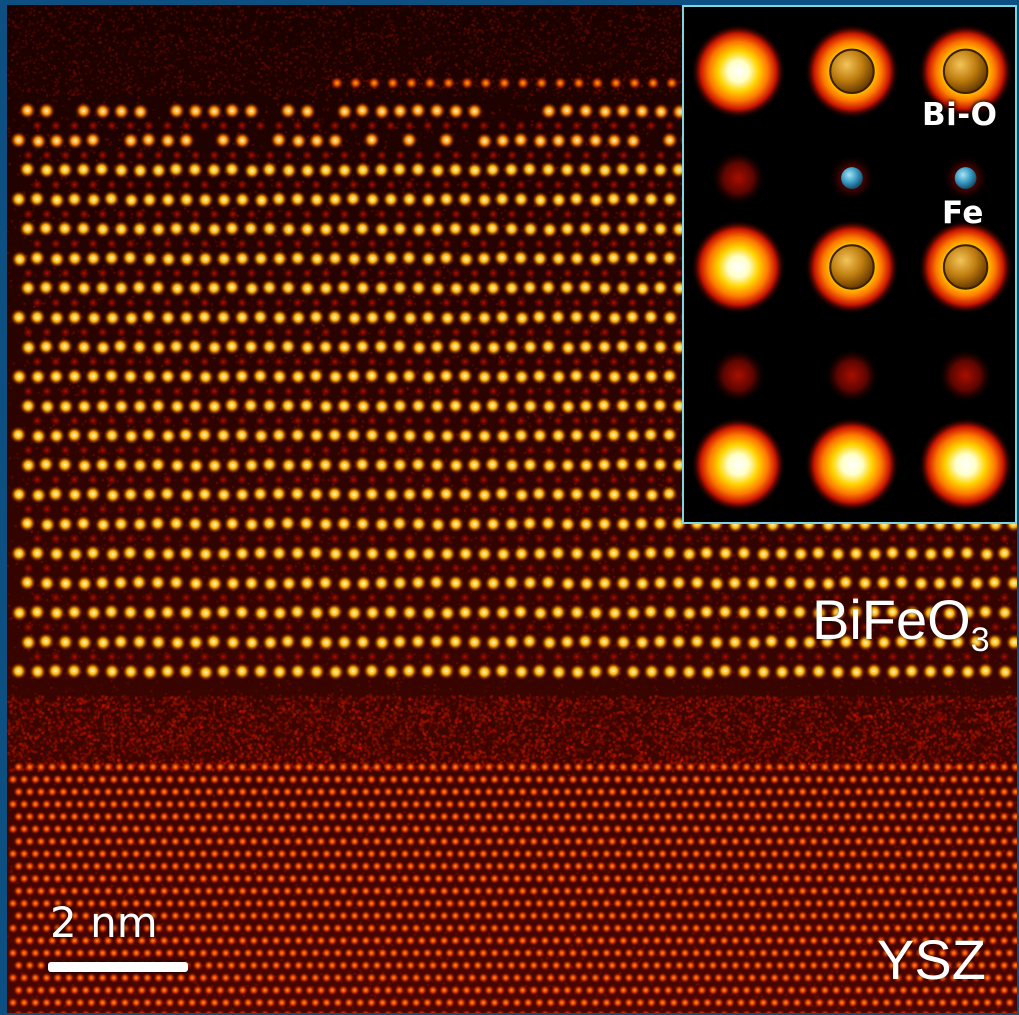  What do you see at coordinates (931, 959) in the screenshot?
I see `ysz-label: YSZ` at bounding box center [931, 959].